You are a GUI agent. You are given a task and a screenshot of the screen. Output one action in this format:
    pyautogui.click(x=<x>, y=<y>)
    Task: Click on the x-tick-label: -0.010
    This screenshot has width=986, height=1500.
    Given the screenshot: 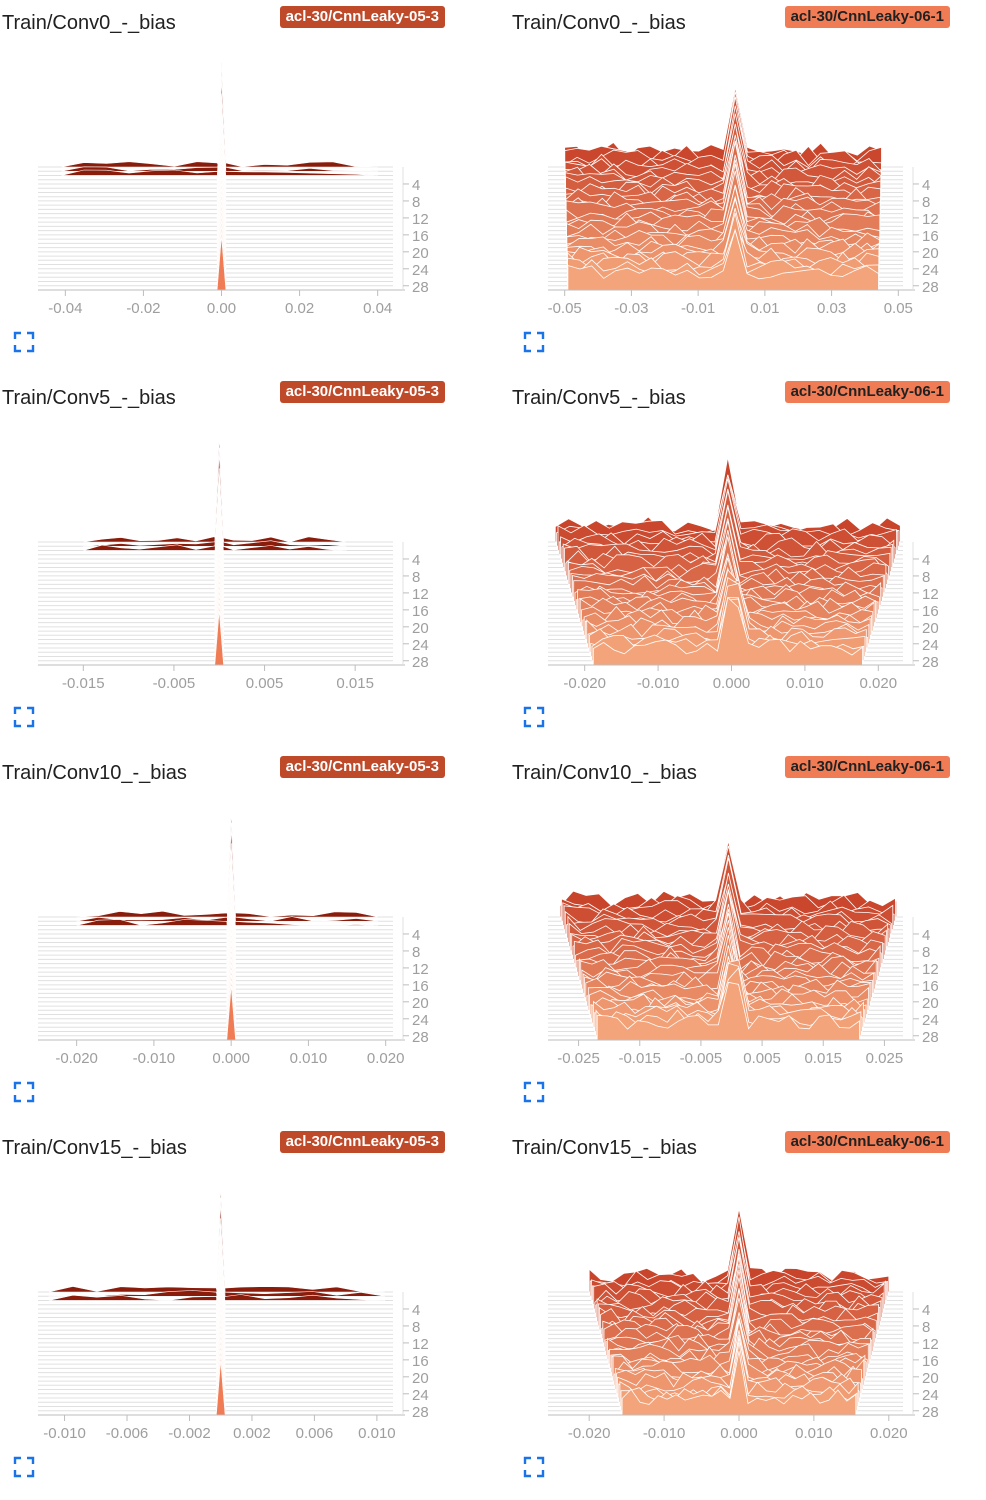 What is the action you would take?
    pyautogui.click(x=154, y=1058)
    